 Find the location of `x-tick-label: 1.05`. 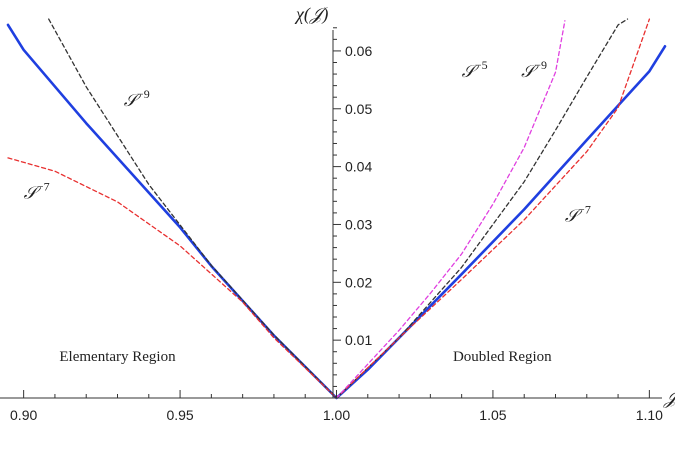

x-tick-label: 1.05 is located at coordinates (492, 415).